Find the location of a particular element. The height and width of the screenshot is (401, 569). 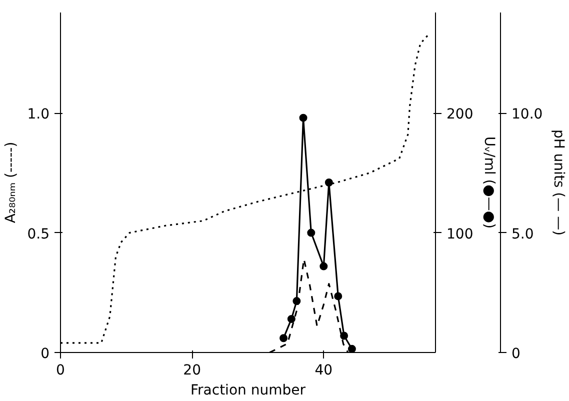

x-tick-label: 0 is located at coordinates (60, 370).